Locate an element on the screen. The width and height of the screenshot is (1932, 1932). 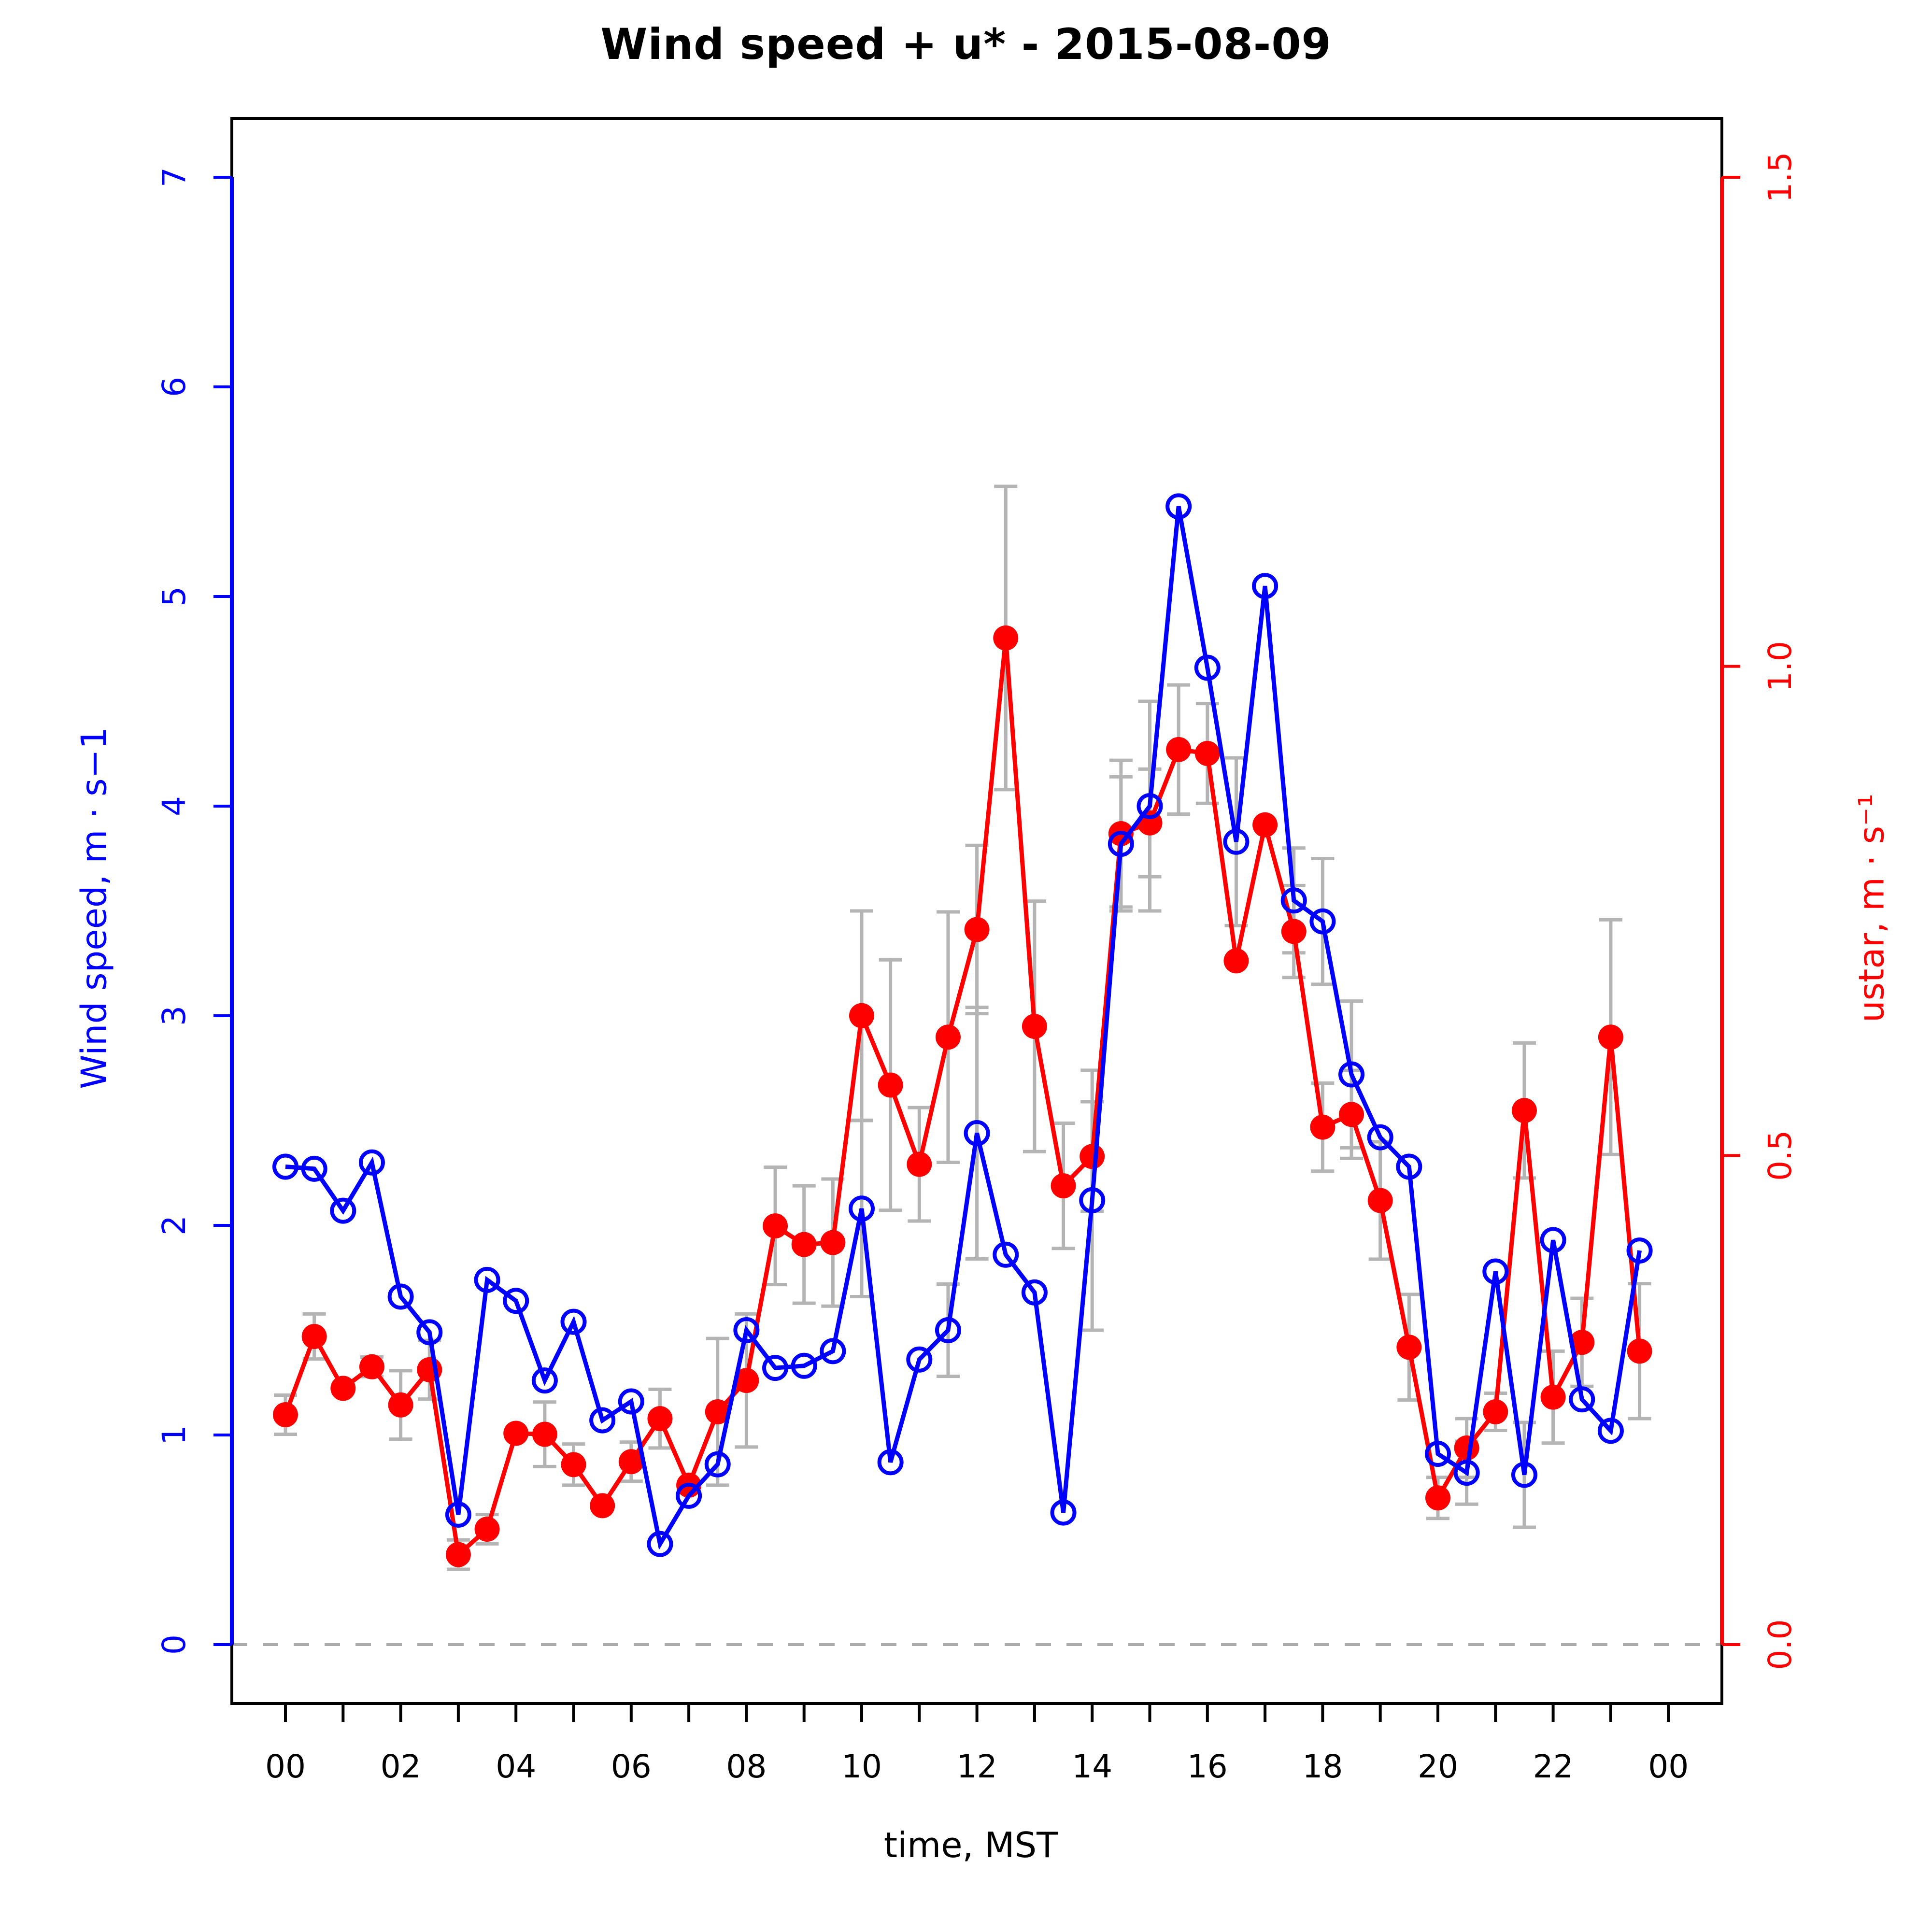
right-axis-label: ustar, m · s⁻¹ is located at coordinates (1871, 908).